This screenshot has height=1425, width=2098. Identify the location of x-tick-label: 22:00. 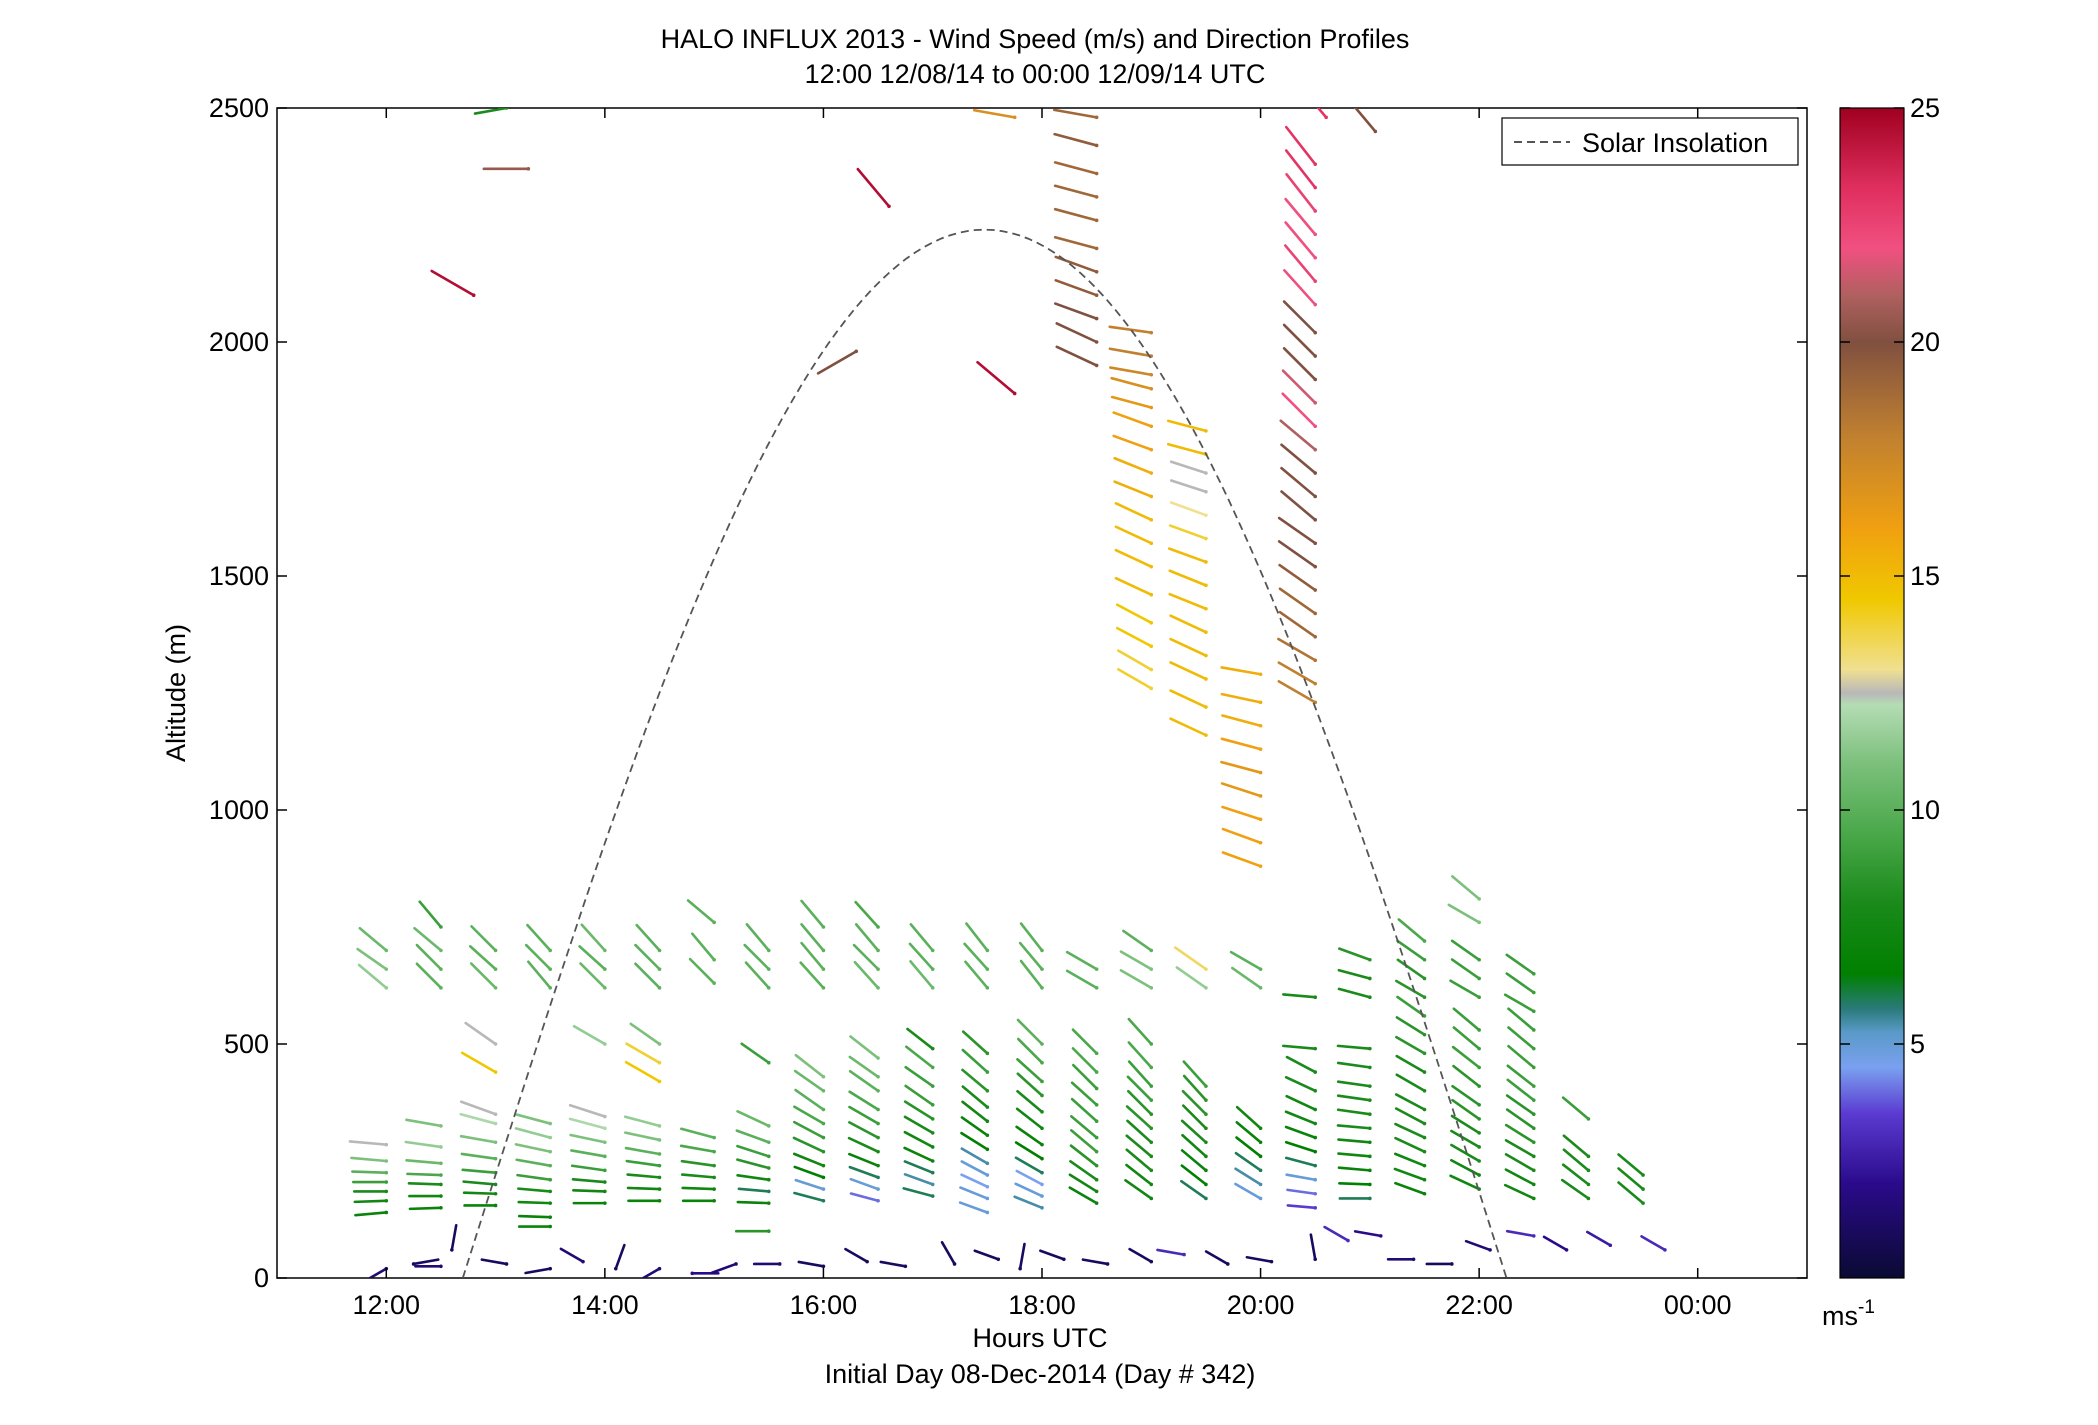
(1479, 1305).